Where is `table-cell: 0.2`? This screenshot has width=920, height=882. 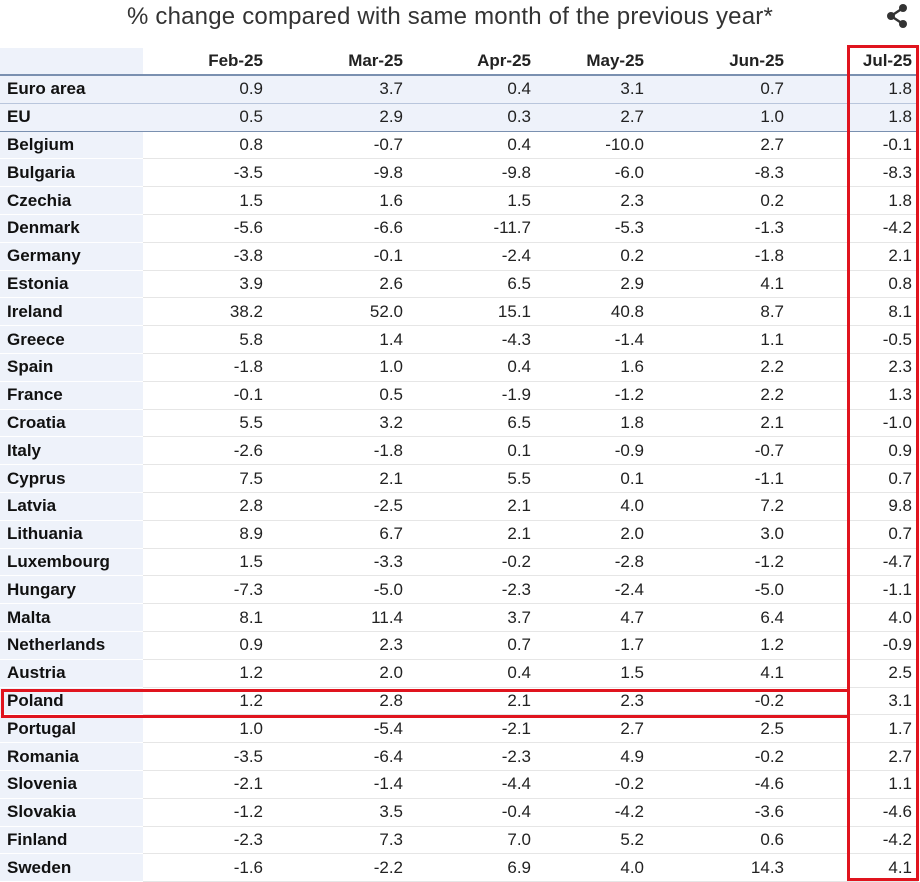 table-cell: 0.2 is located at coordinates (593, 256).